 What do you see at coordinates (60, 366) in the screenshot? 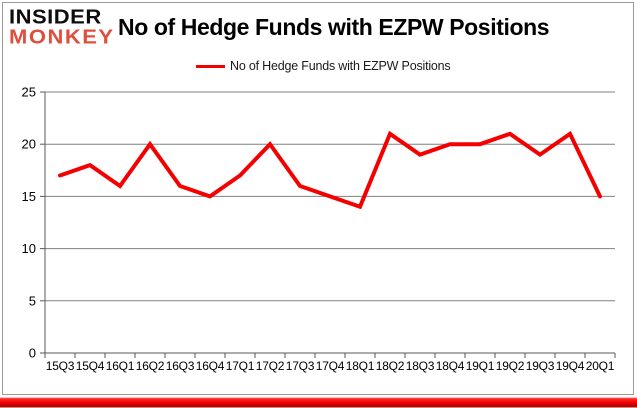
I see `x-tick-label: 15Q3` at bounding box center [60, 366].